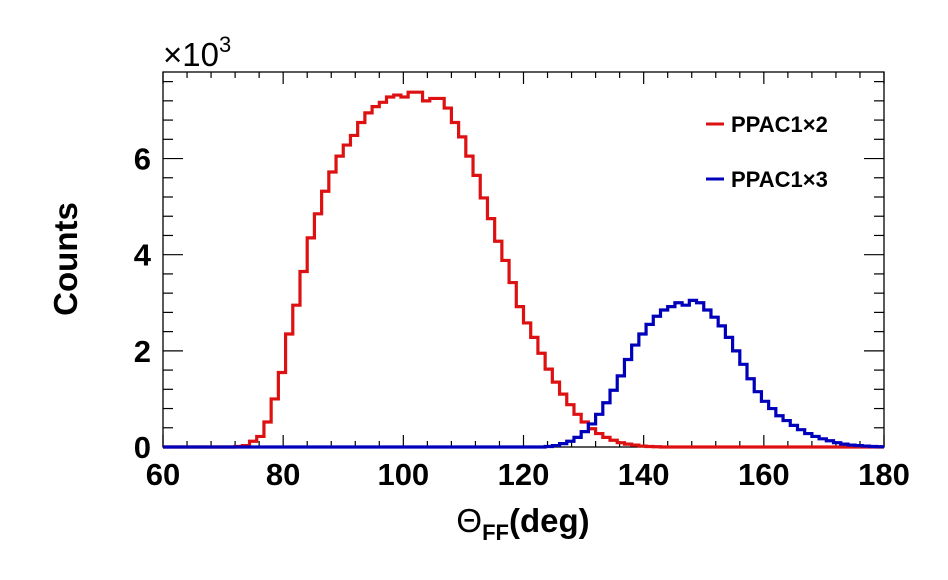 The image size is (948, 580). I want to click on y-tick-label: 0, so click(142, 447).